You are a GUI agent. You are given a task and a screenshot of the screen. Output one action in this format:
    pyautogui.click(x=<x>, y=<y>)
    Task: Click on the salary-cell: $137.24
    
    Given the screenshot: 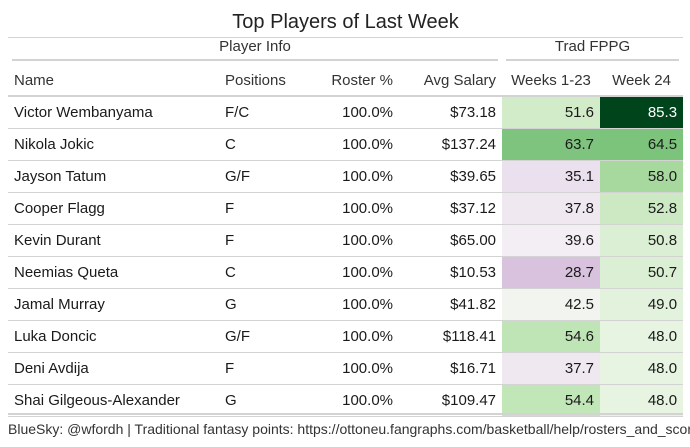 What is the action you would take?
    pyautogui.click(x=451, y=144)
    